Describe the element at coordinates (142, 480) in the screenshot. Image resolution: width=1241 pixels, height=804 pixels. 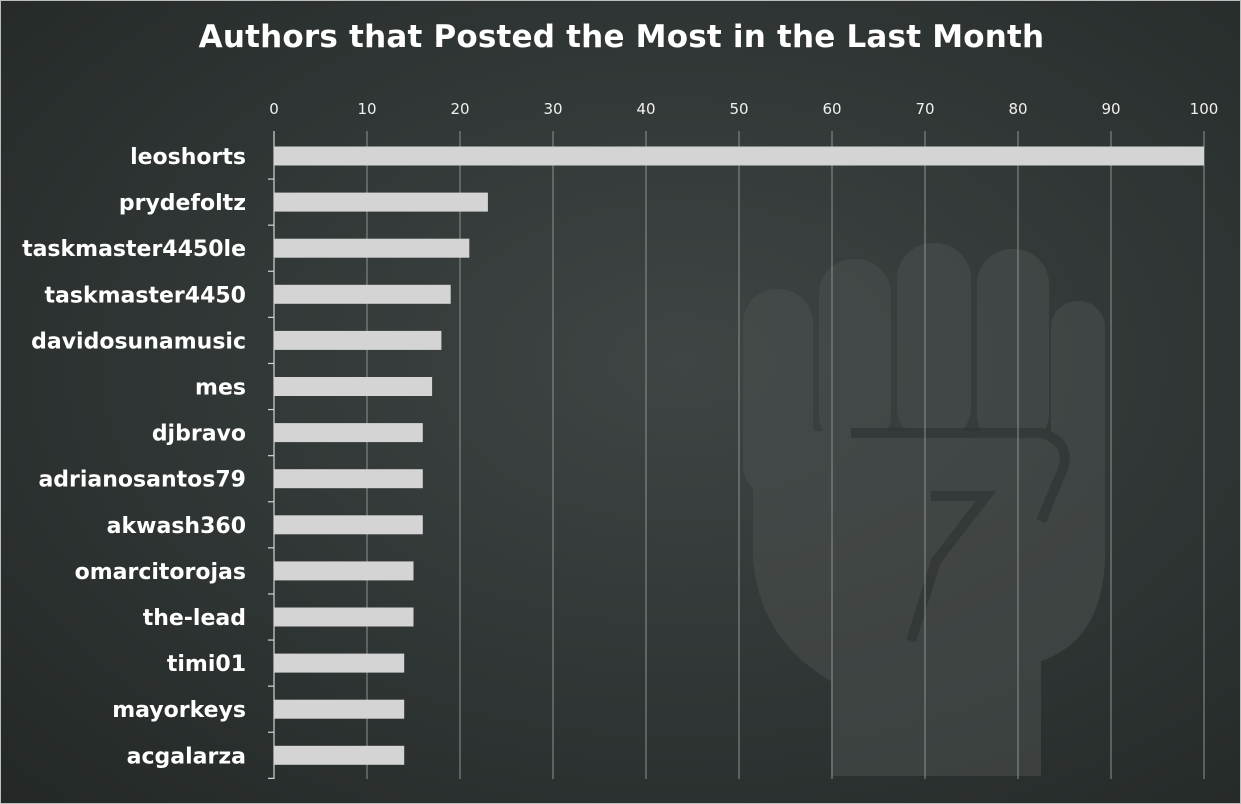
I see `category-label: adrianosantos79` at that location.